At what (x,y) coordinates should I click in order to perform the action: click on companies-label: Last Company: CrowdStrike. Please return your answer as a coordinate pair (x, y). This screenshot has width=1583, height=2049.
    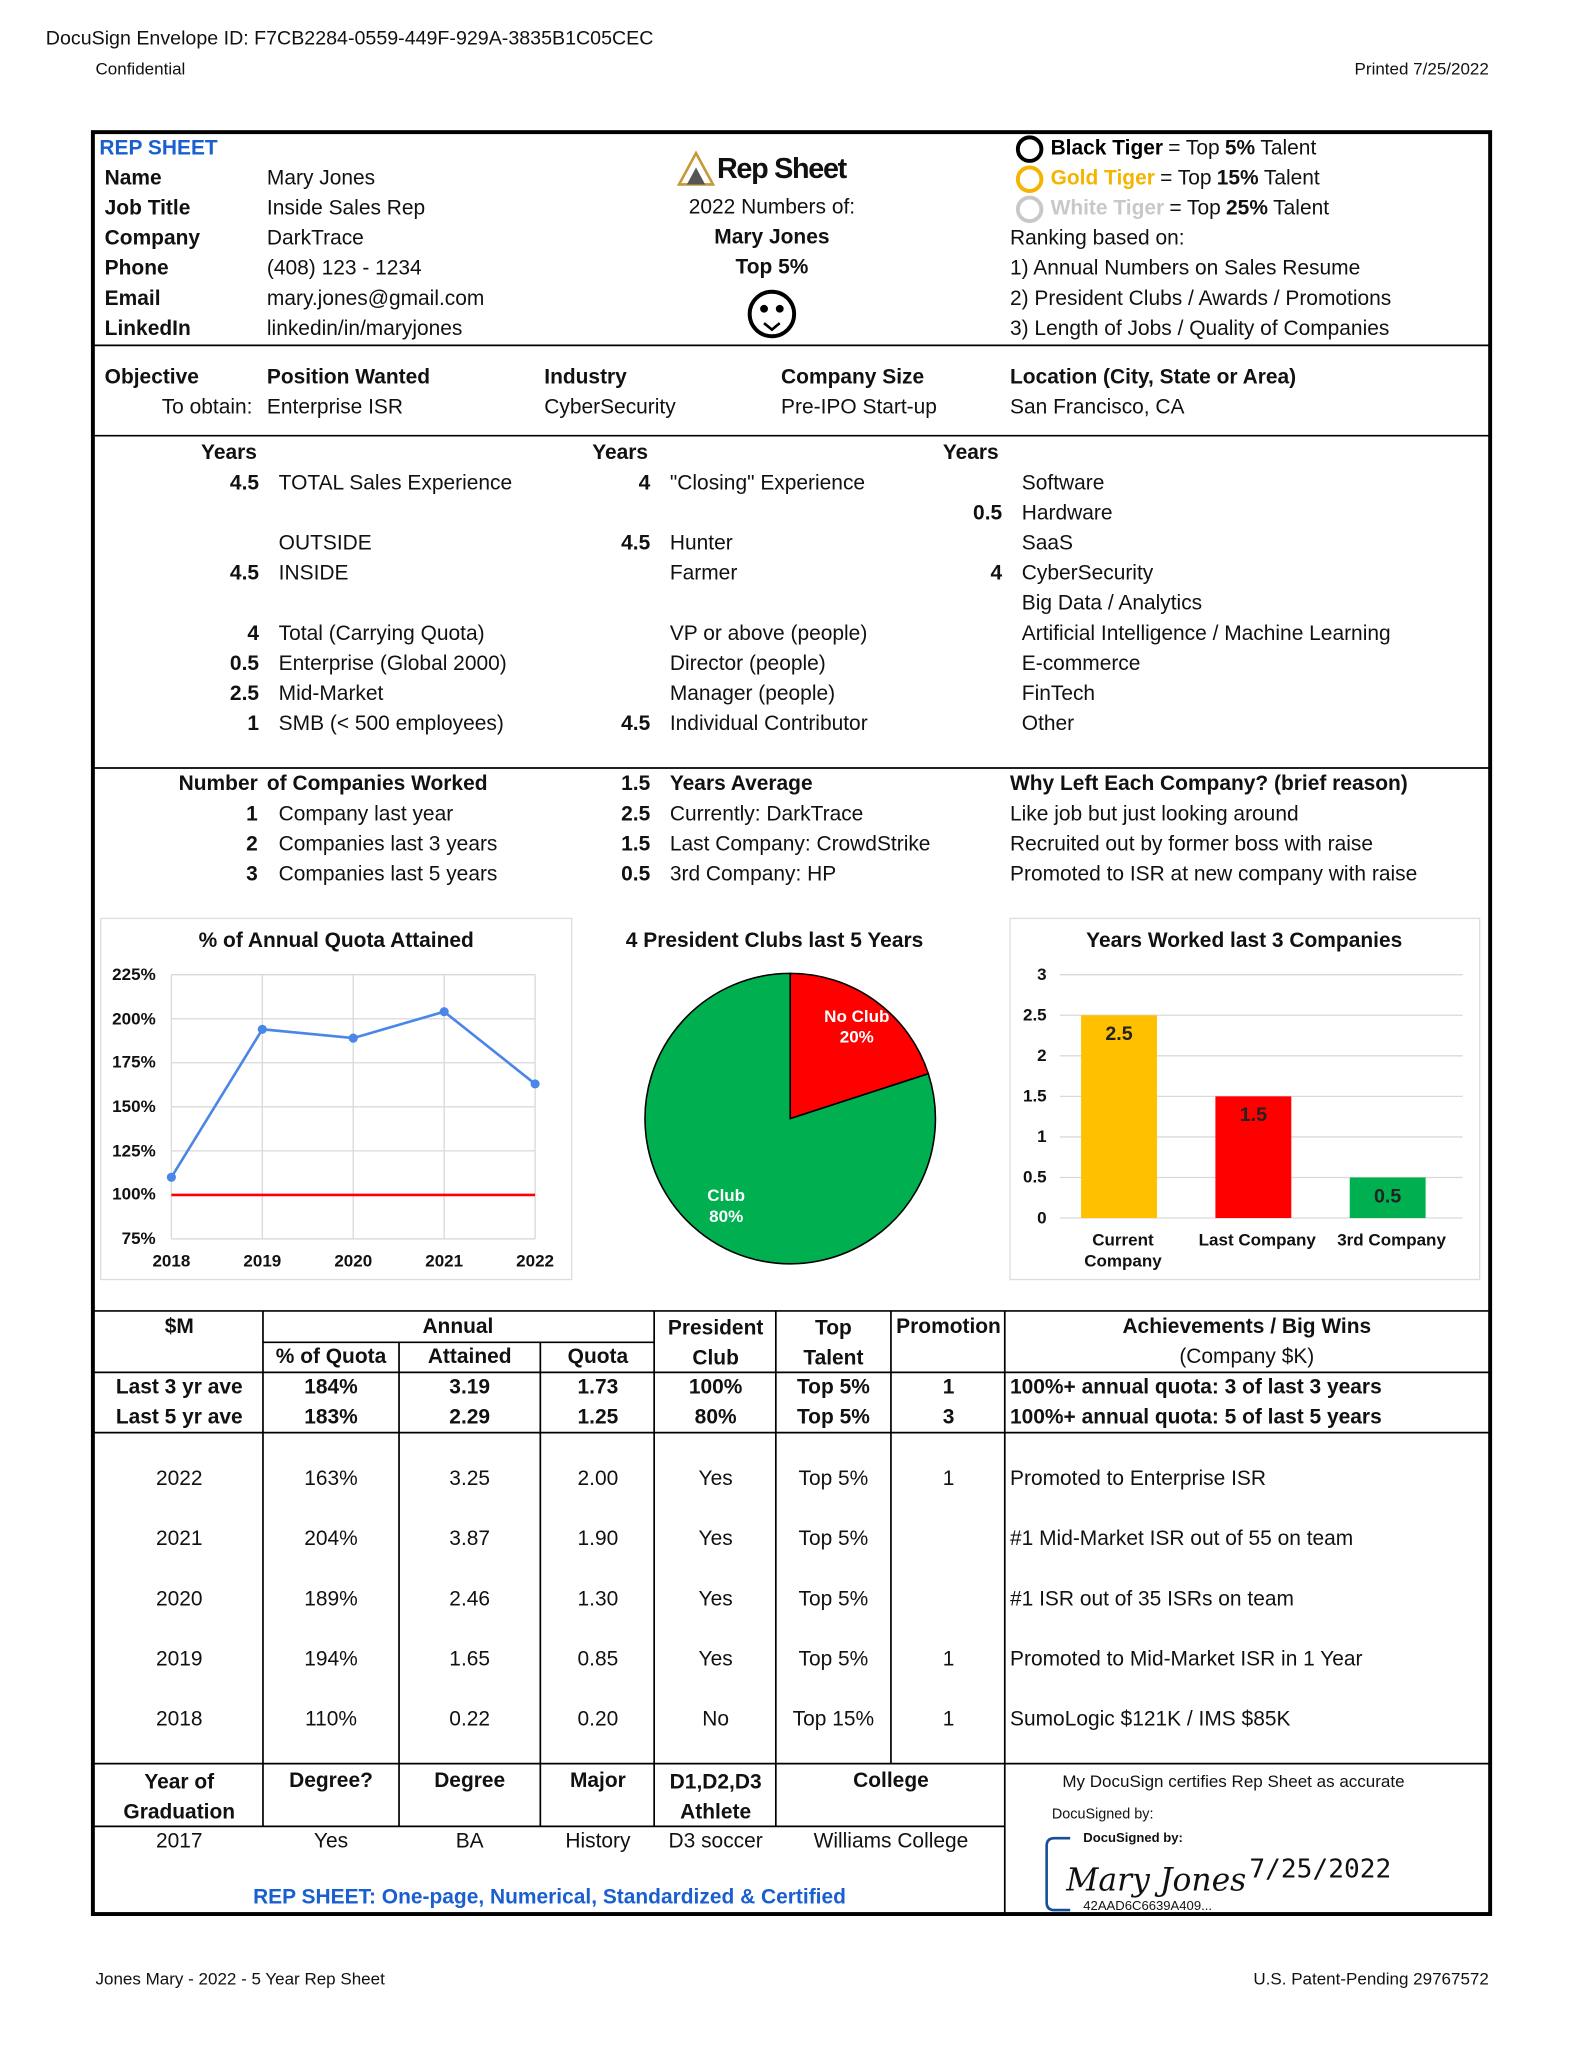
    Looking at the image, I should click on (800, 844).